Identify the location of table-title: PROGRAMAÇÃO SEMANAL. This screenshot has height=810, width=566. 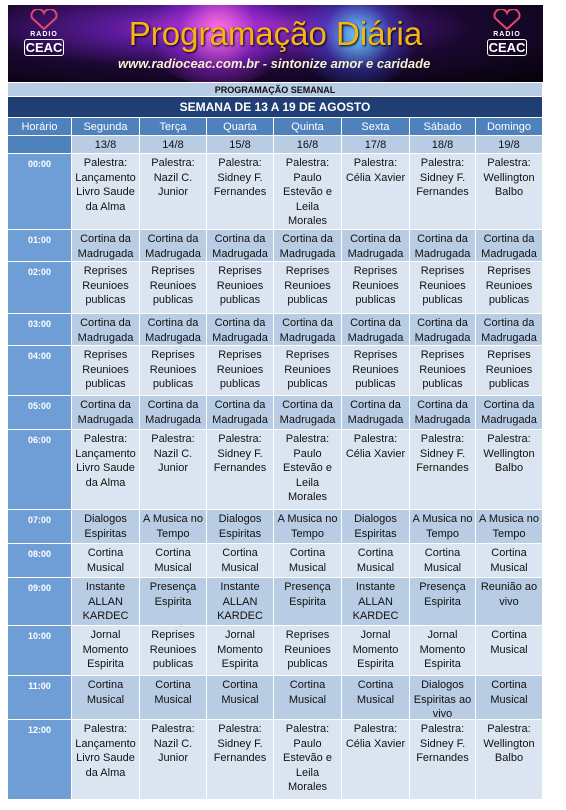
(275, 90).